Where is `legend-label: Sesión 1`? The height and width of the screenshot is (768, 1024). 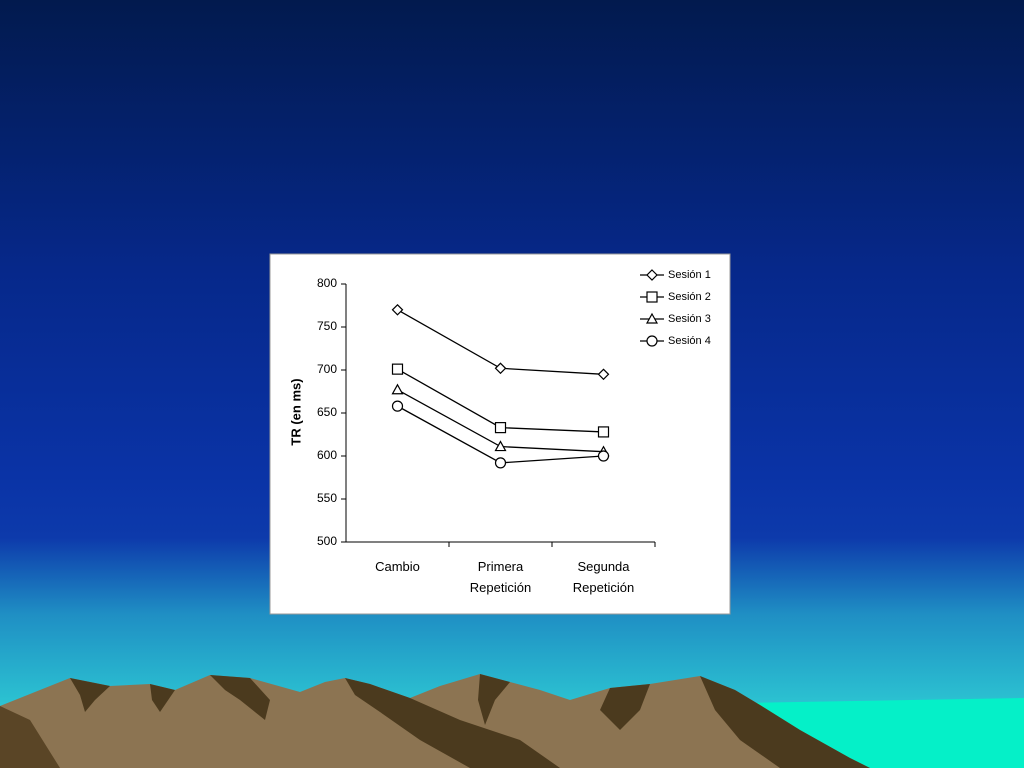
legend-label: Sesión 1 is located at coordinates (689, 275).